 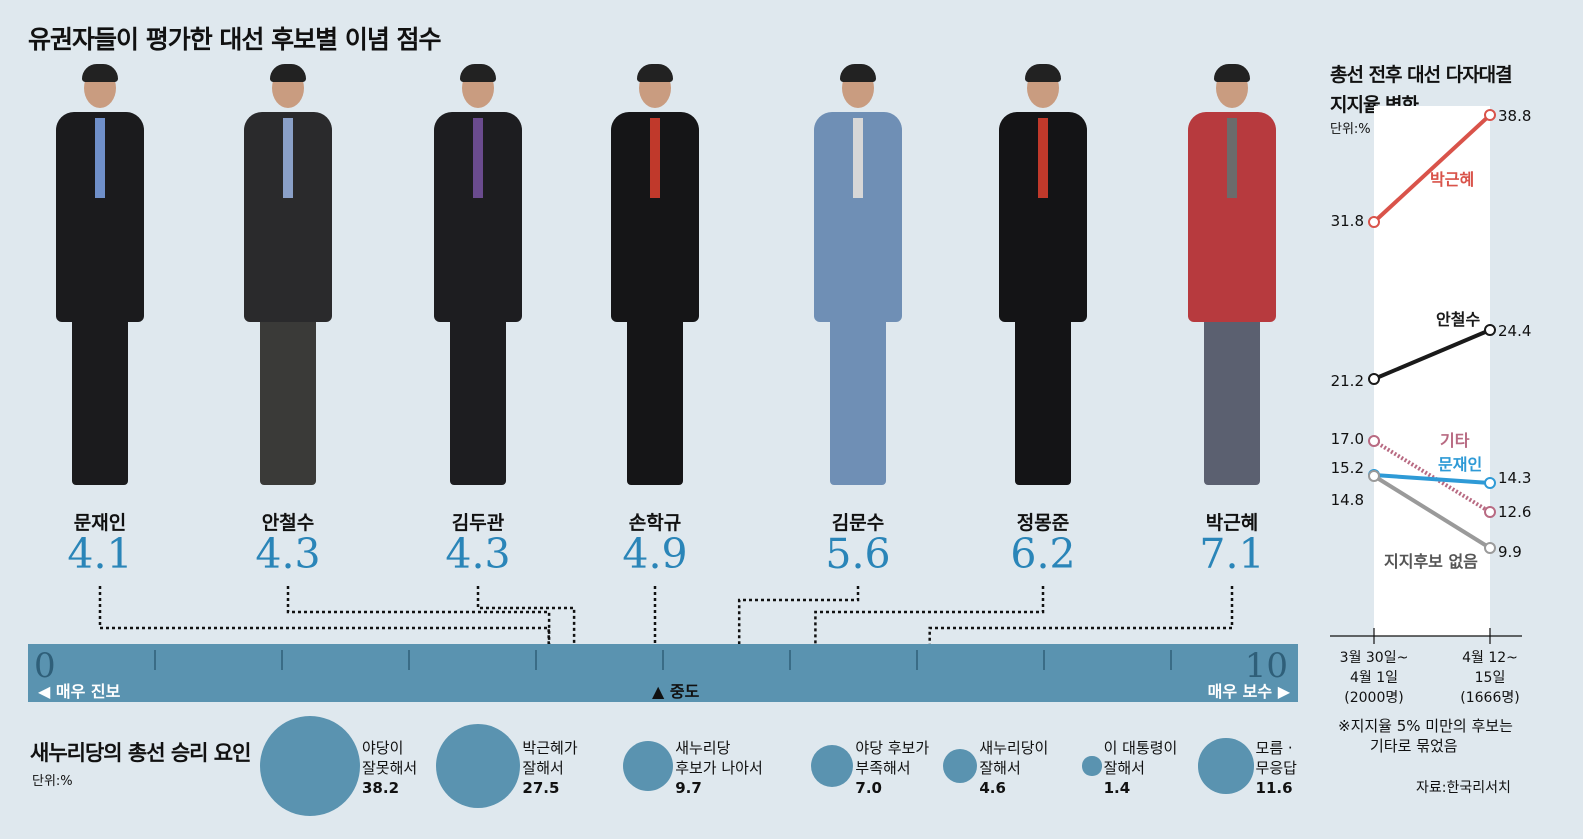 What do you see at coordinates (1514, 478) in the screenshot?
I see `series-value-end: 14.3` at bounding box center [1514, 478].